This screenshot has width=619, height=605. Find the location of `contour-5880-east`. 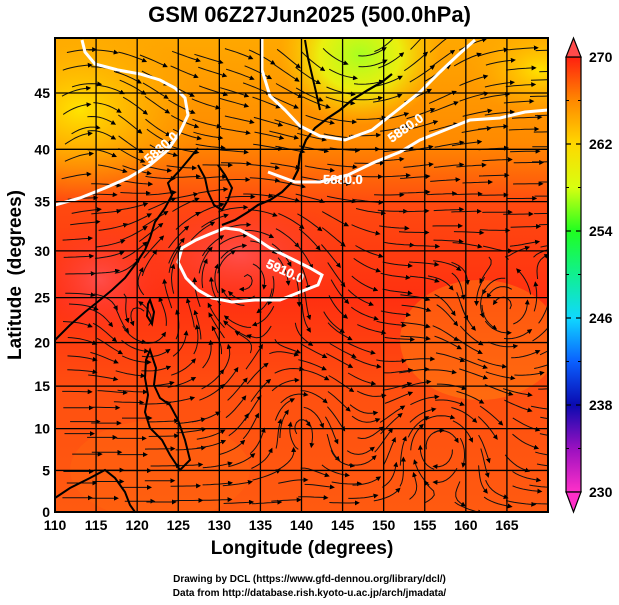

contour-5880-east is located at coordinates (407, 146).